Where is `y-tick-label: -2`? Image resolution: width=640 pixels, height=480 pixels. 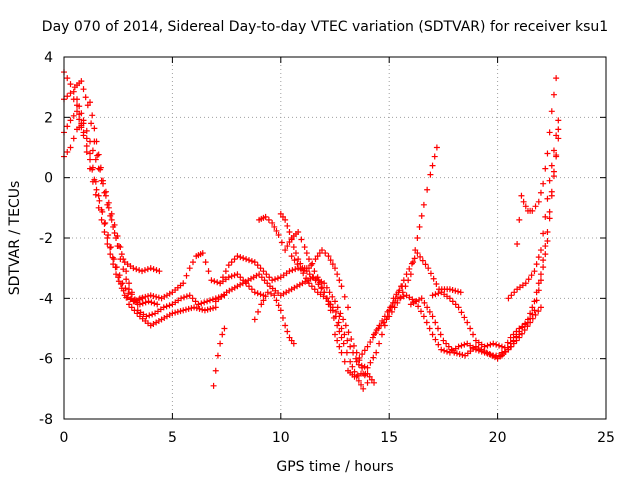
y-tick-label: -2 is located at coordinates (46, 239).